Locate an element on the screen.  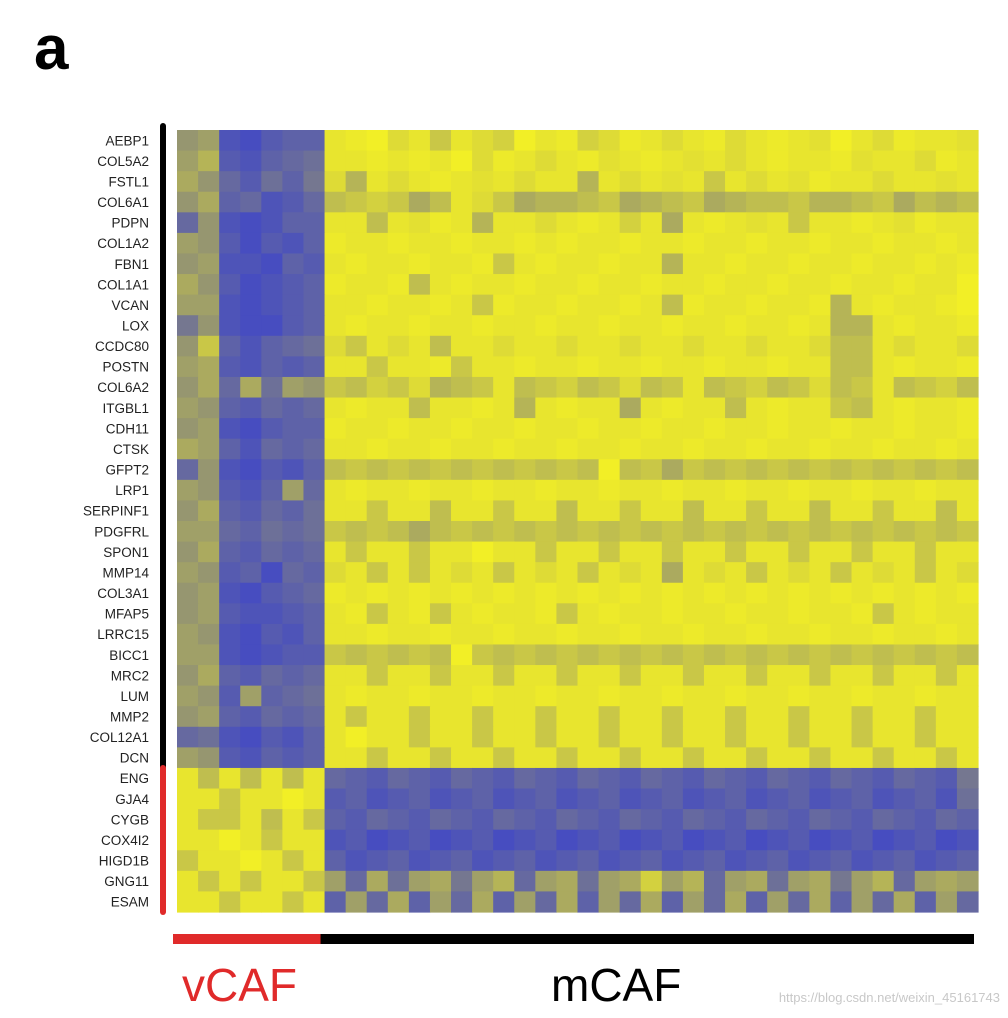
row-label-mmp2: MMP2 is located at coordinates (129, 717).